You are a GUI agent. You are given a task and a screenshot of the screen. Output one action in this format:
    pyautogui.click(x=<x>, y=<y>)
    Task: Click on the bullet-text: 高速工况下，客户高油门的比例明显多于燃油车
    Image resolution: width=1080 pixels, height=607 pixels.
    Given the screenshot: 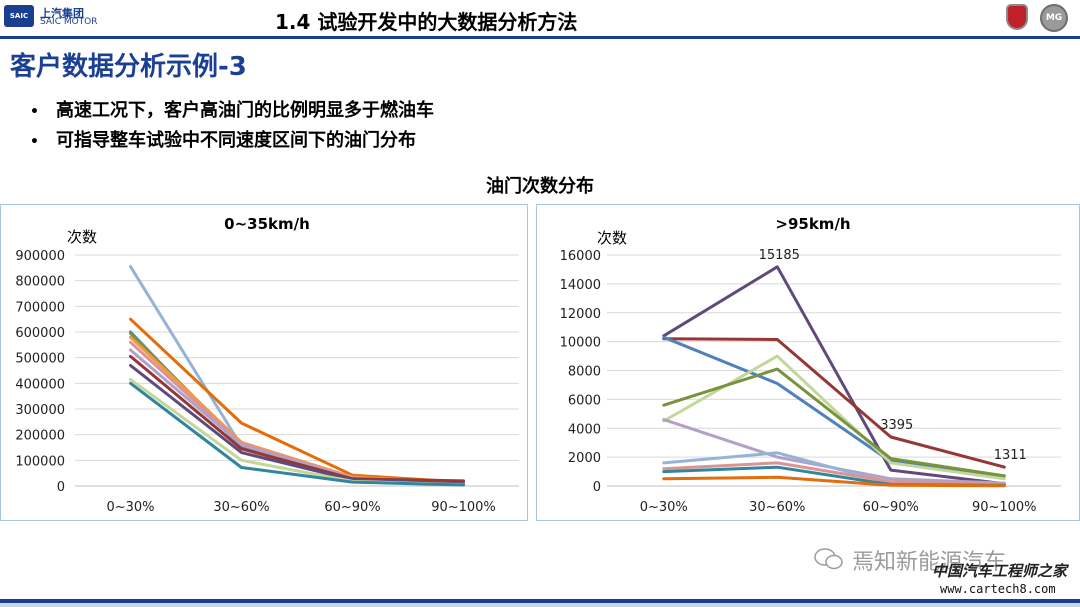 What is the action you would take?
    pyautogui.click(x=245, y=110)
    